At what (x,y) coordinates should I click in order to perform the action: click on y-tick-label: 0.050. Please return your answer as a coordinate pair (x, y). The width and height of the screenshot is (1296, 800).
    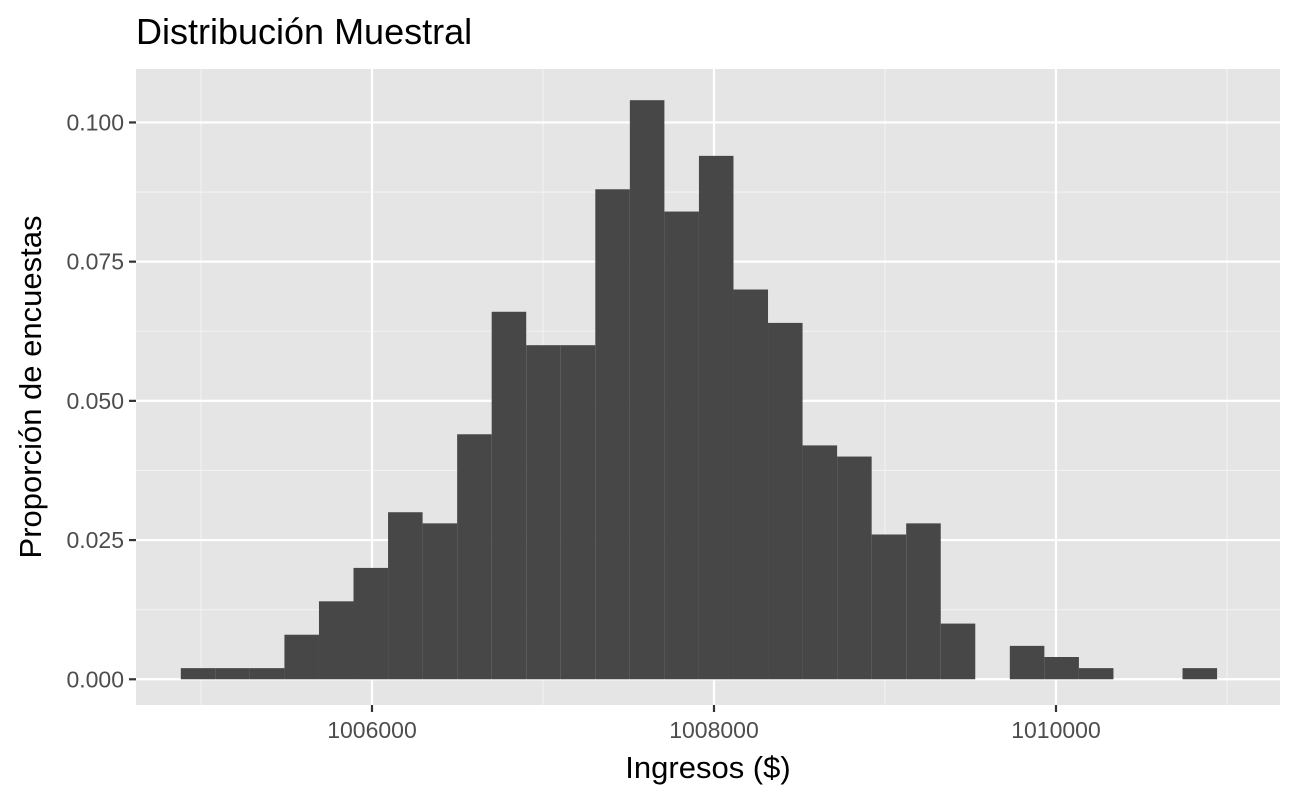
    Looking at the image, I should click on (95, 401).